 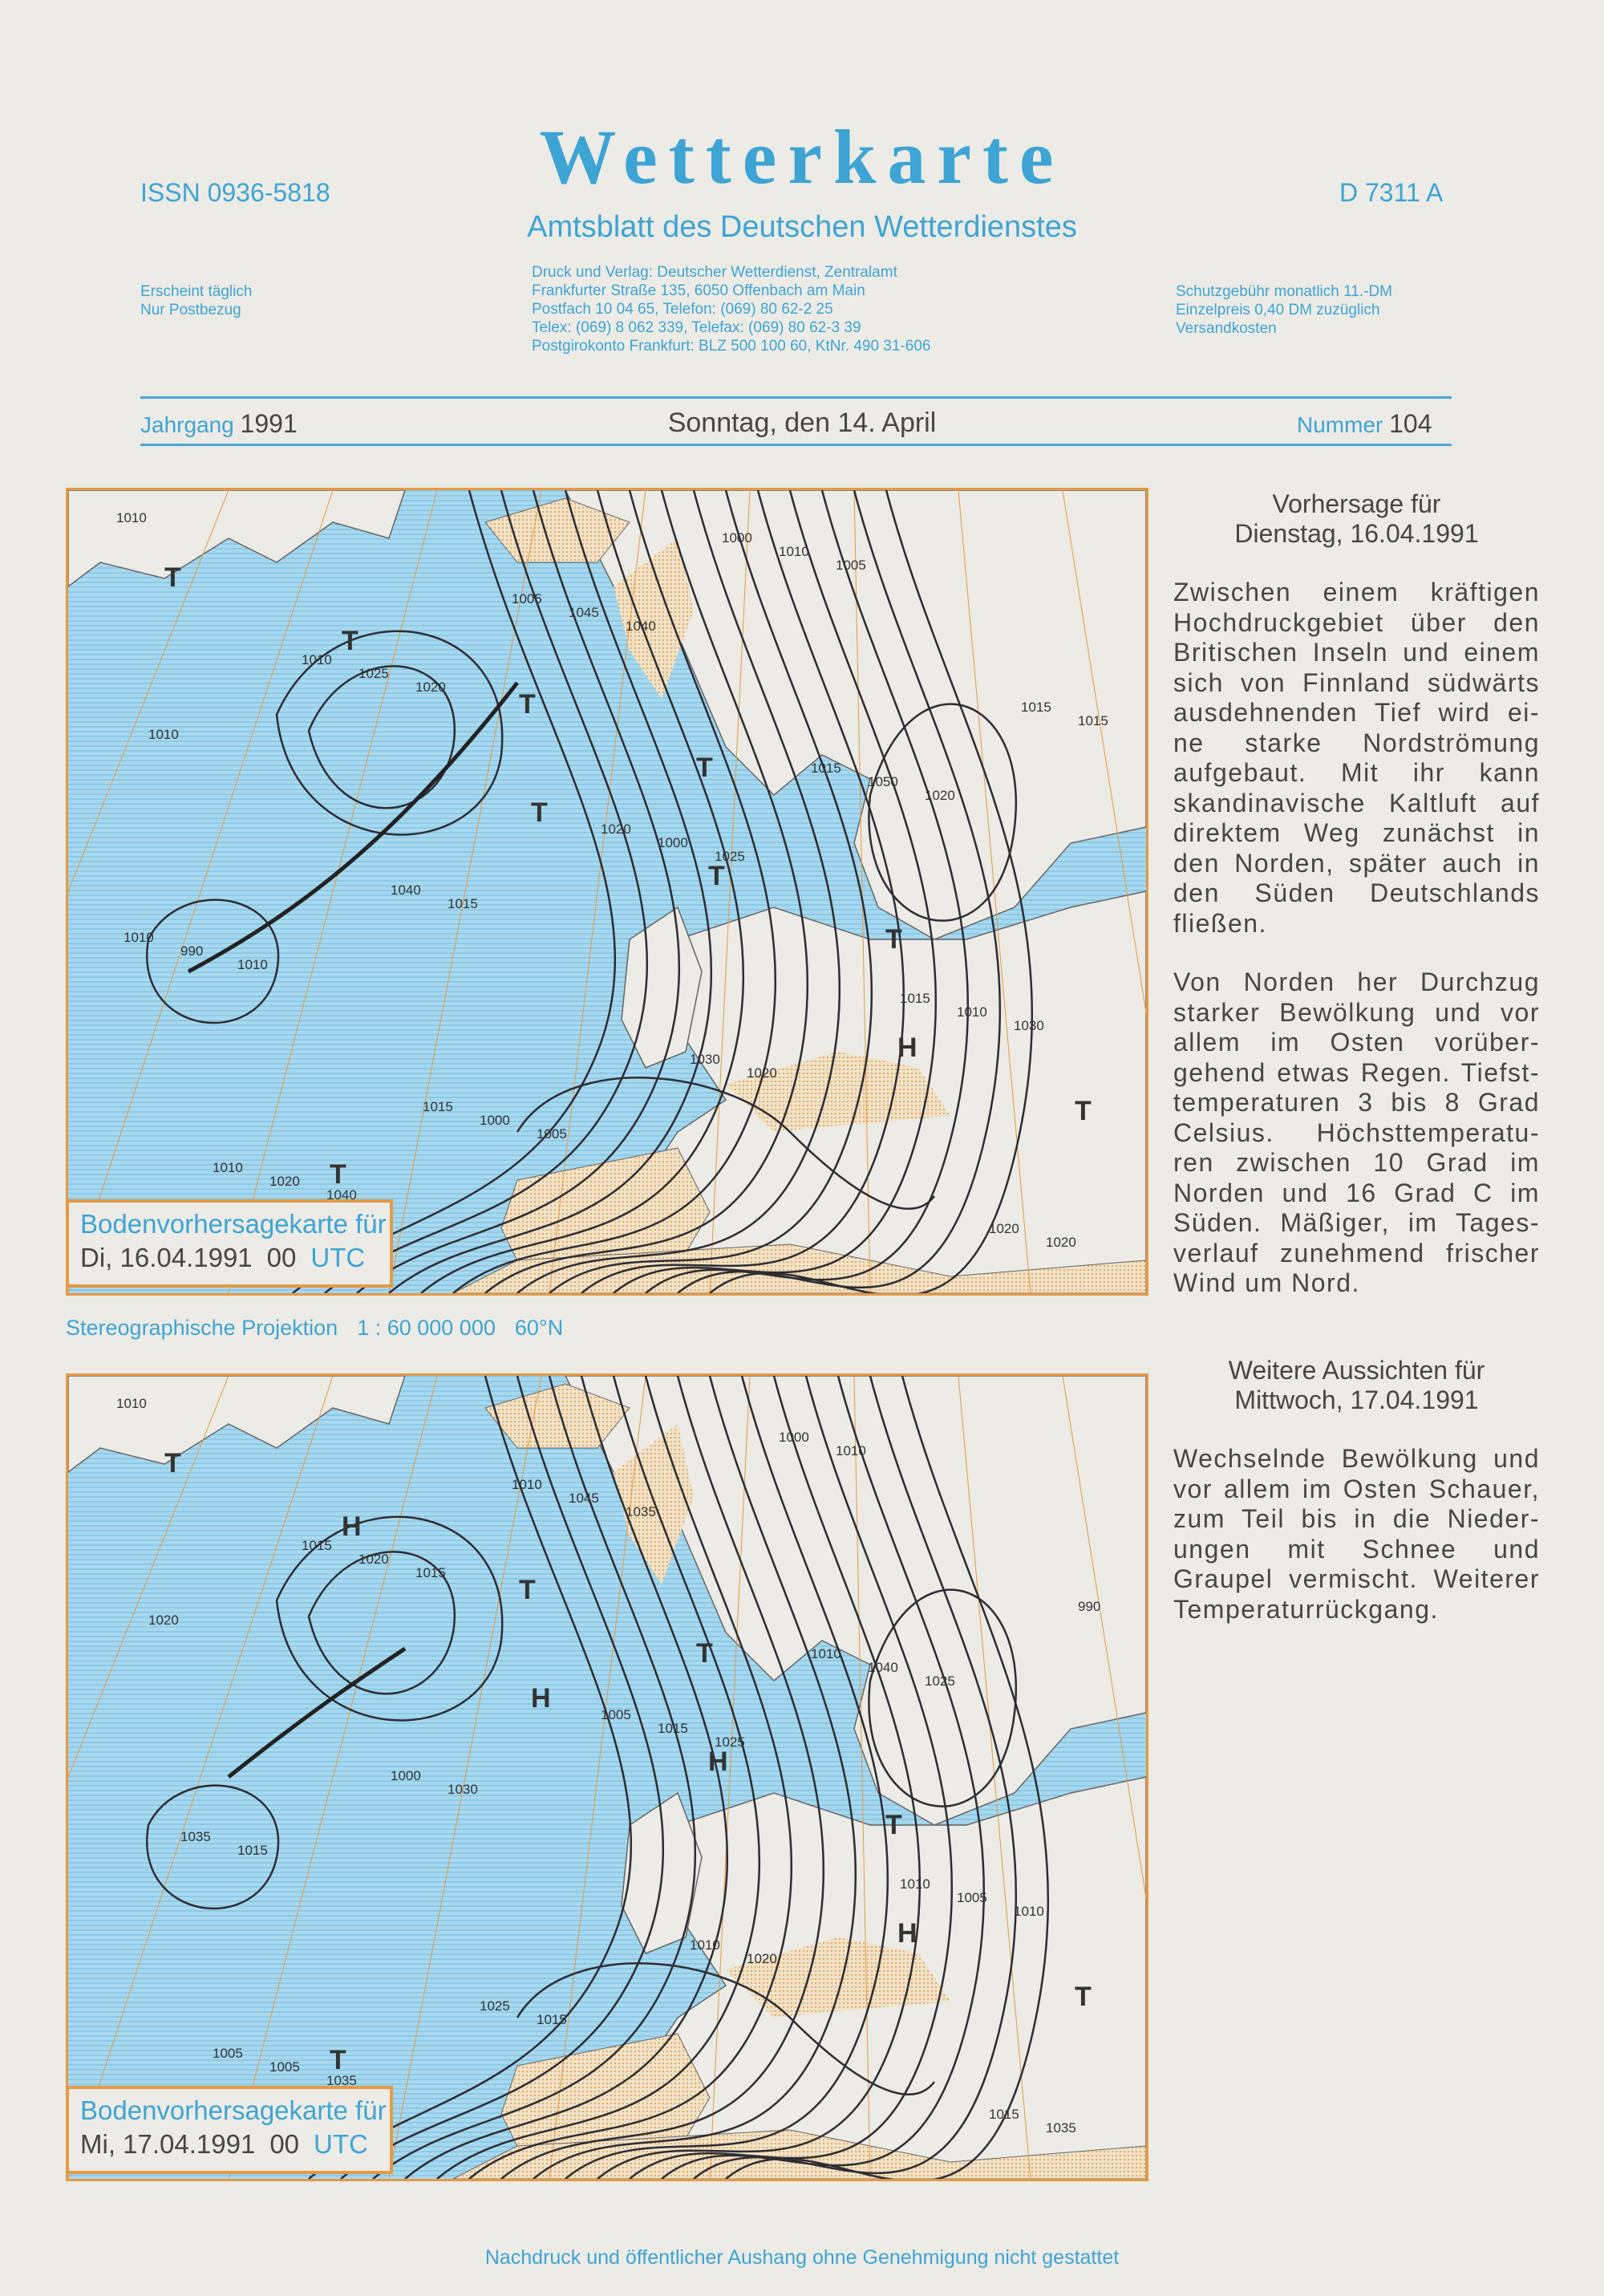 I want to click on issn: ISSN 0936-5818, so click(x=235, y=192).